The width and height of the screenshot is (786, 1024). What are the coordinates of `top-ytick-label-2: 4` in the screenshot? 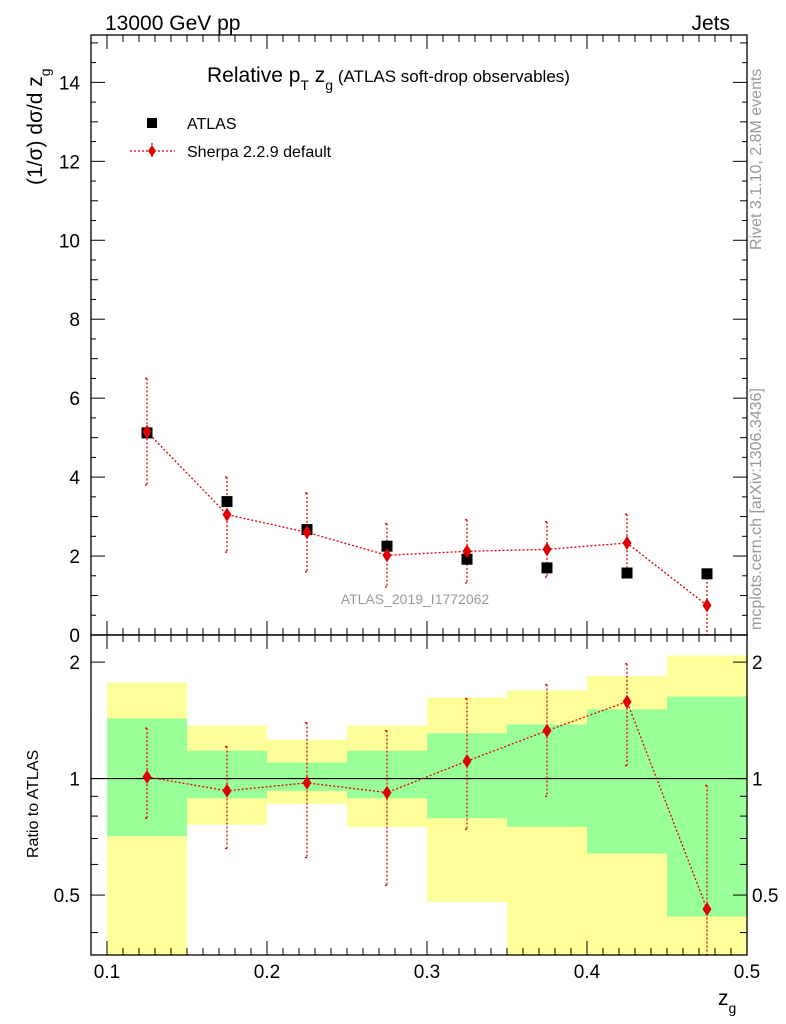 It's located at (74, 478).